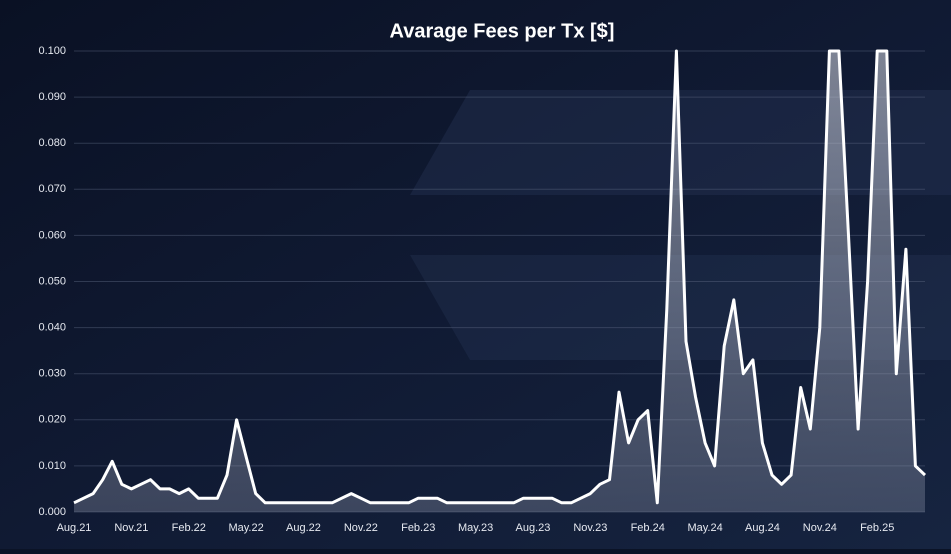  I want to click on y-tick-label: 0.090, so click(52, 97).